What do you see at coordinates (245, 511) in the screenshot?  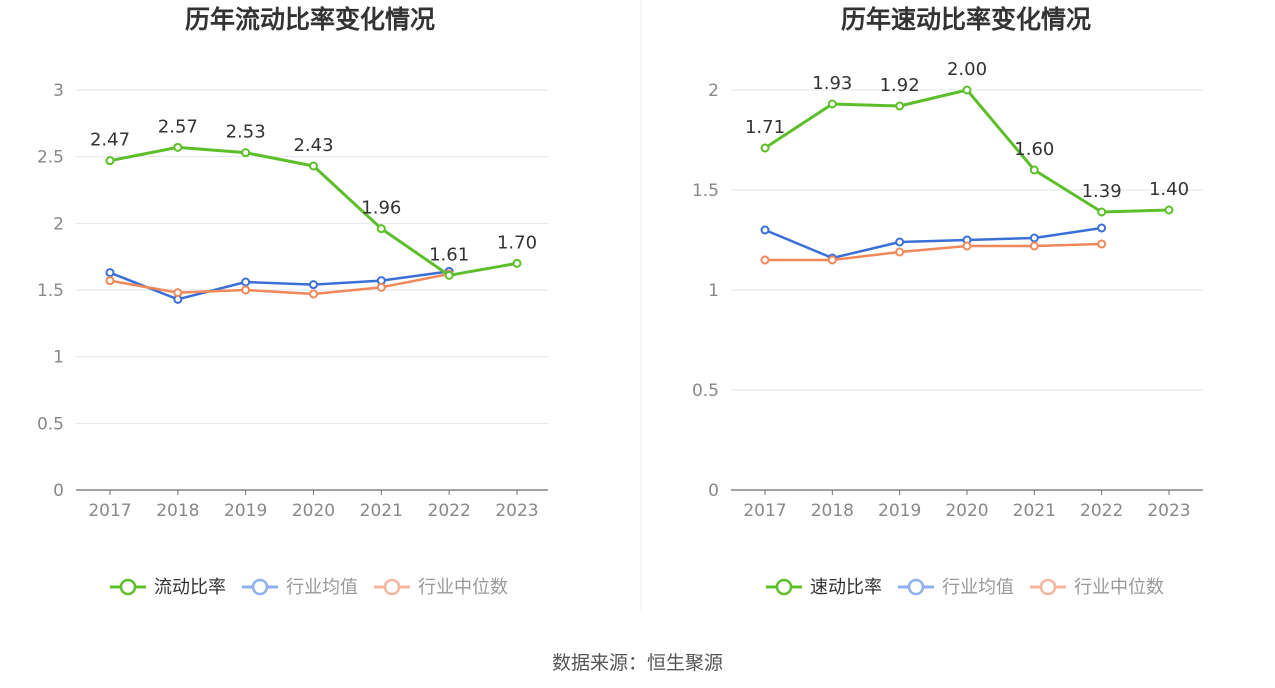 I see `chart1-x-tick-label: 2019` at bounding box center [245, 511].